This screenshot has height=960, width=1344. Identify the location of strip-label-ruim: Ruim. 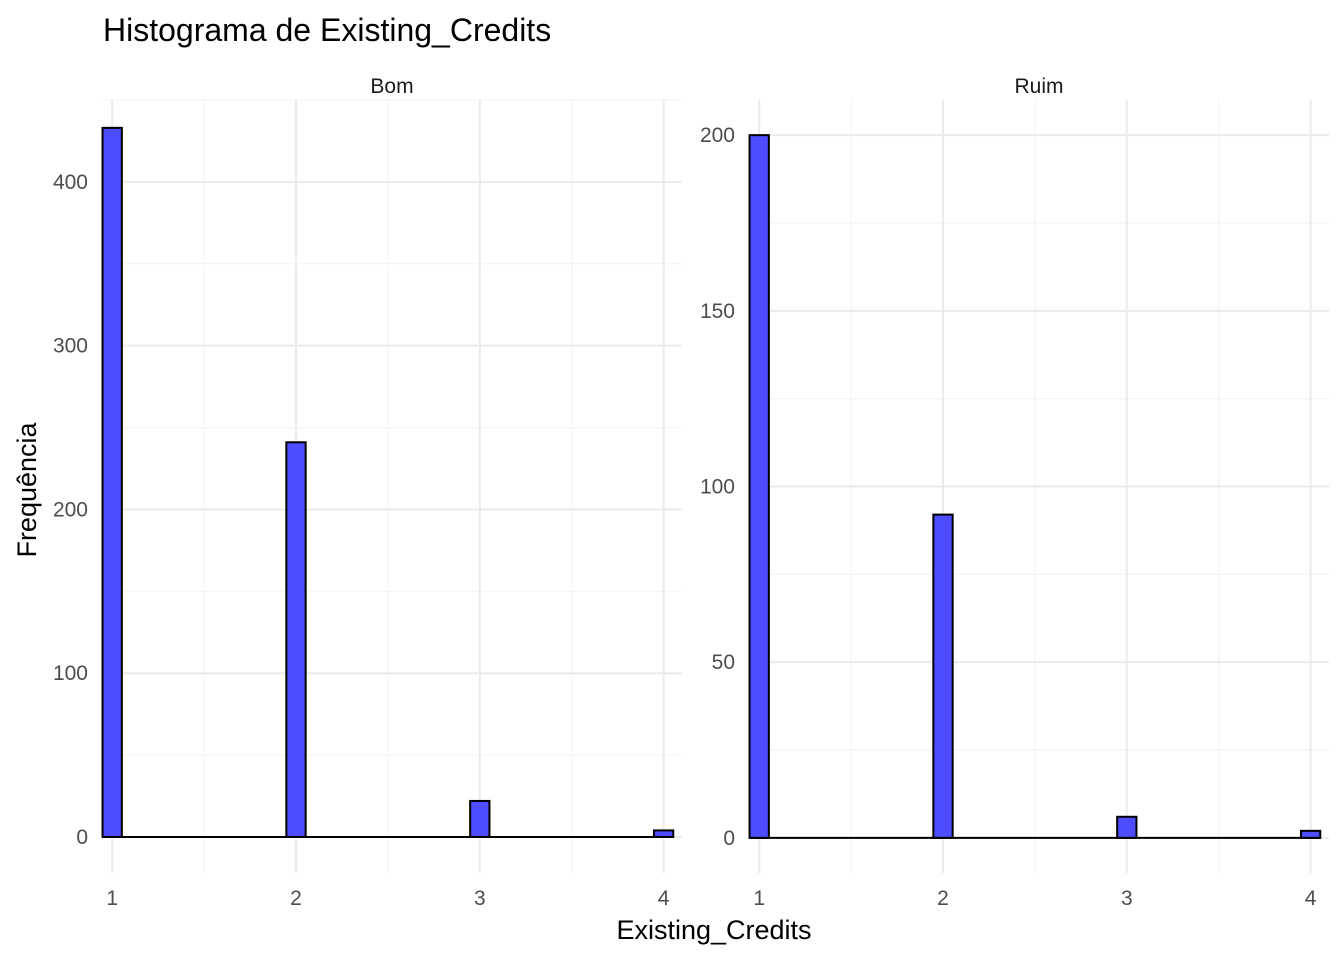
(1038, 86).